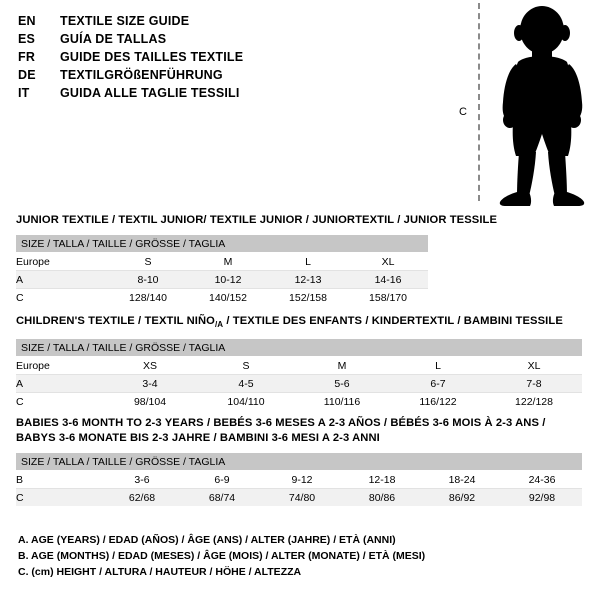 This screenshot has height=600, width=600. Describe the element at coordinates (27, 75) in the screenshot. I see `language-code-de: DE` at that location.